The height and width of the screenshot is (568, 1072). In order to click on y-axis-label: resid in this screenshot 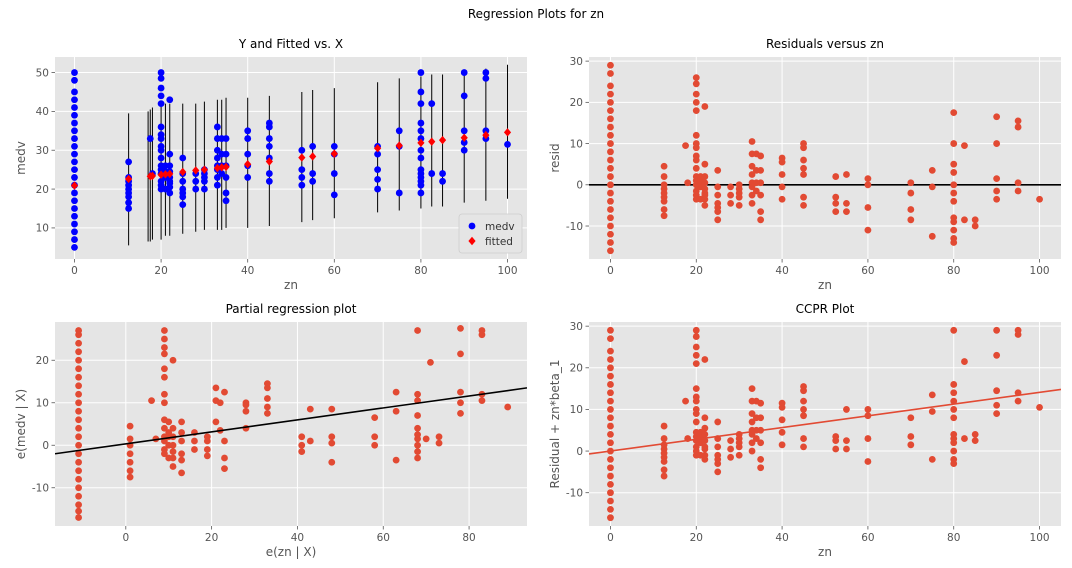, I will do `click(555, 157)`.